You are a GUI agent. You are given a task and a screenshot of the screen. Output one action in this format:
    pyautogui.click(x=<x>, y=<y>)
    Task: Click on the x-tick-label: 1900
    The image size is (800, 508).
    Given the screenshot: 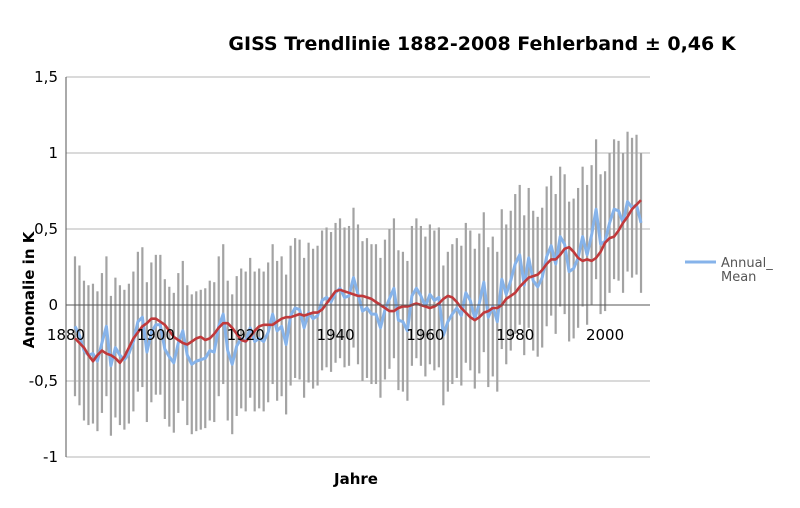 What is the action you would take?
    pyautogui.click(x=156, y=335)
    